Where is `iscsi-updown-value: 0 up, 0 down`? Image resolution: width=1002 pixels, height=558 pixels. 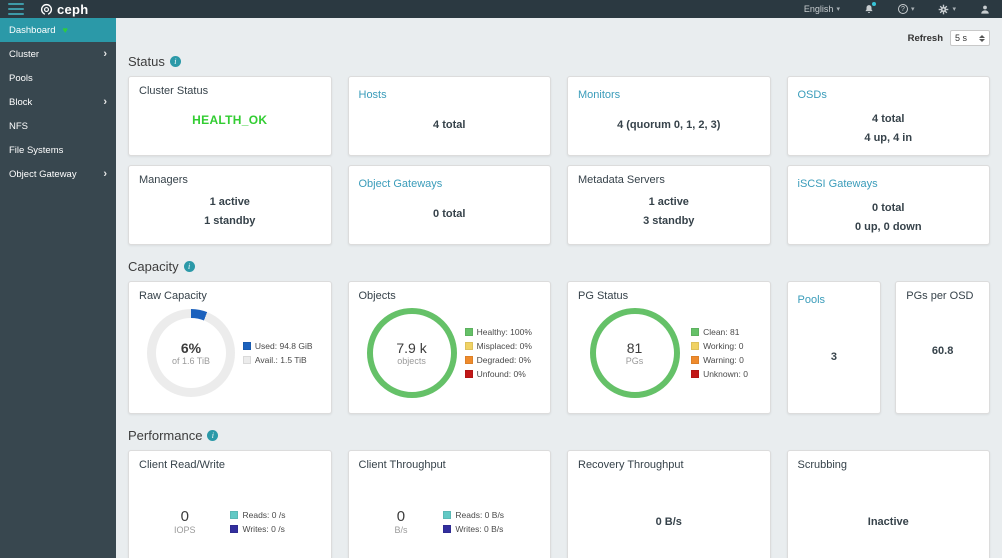 iscsi-updown-value: 0 up, 0 down is located at coordinates (888, 227).